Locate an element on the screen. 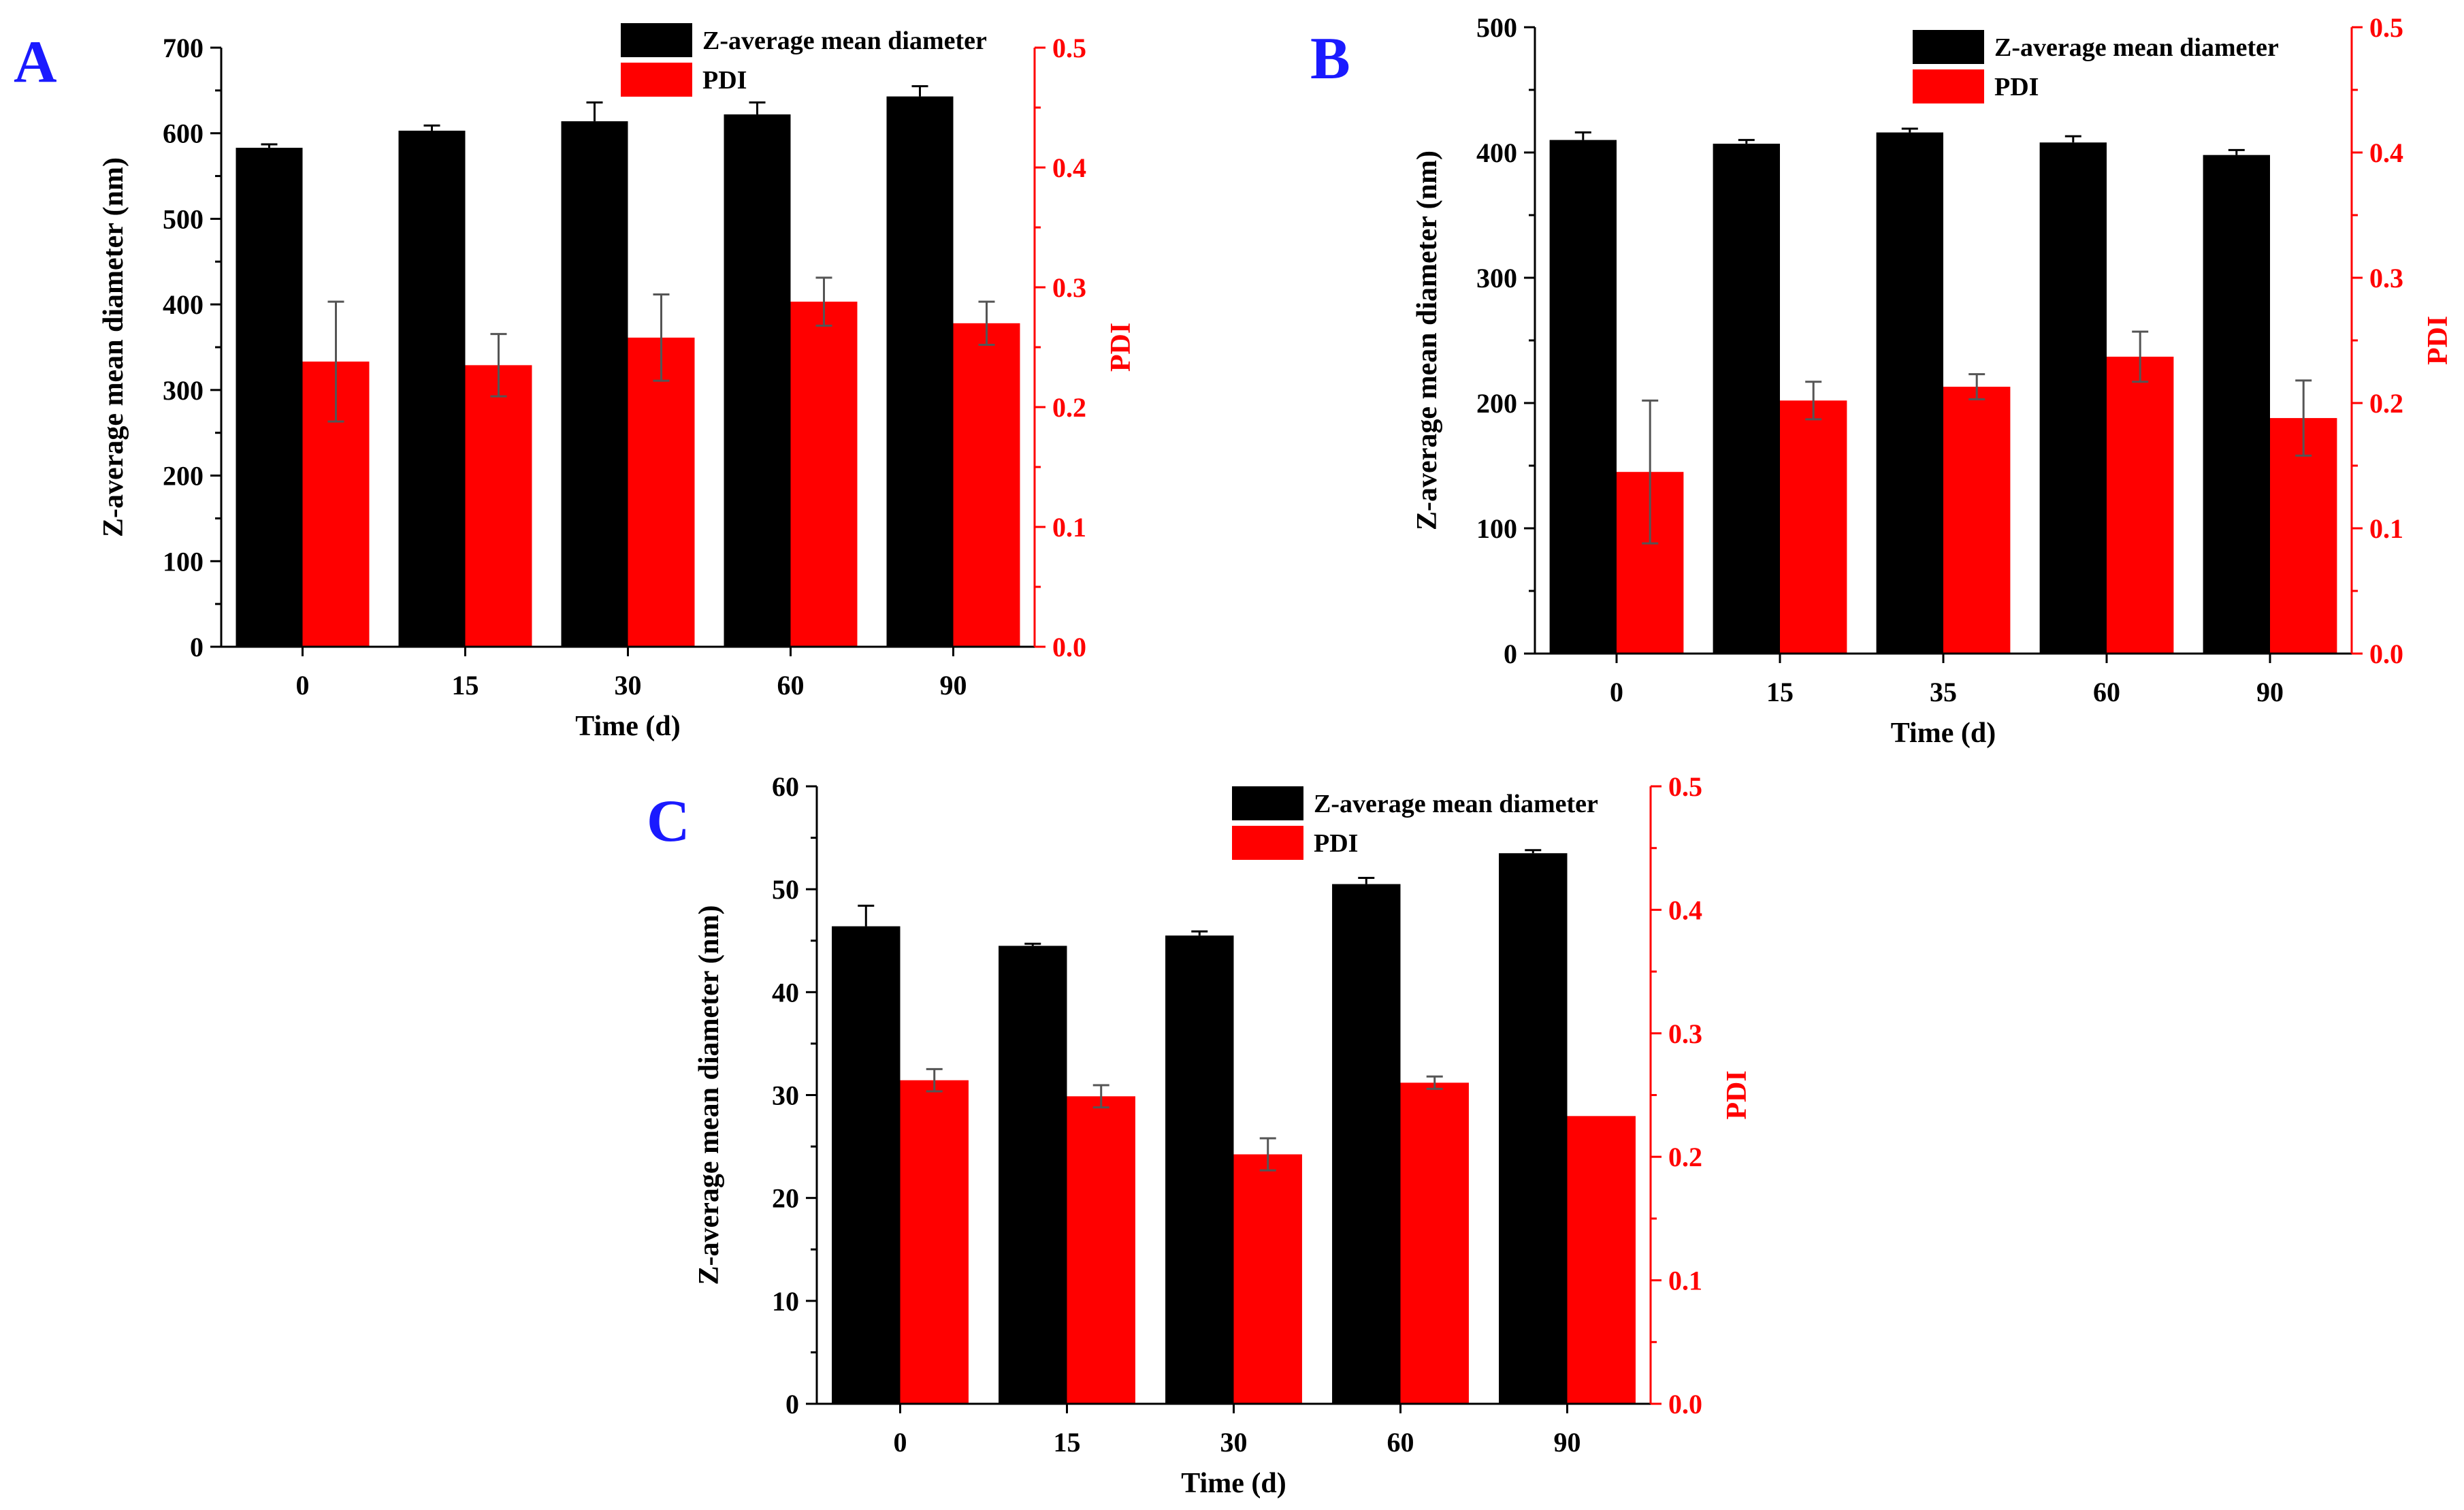 This screenshot has height=1510, width=2464. y-tick-label-left: 10 is located at coordinates (785, 1301).